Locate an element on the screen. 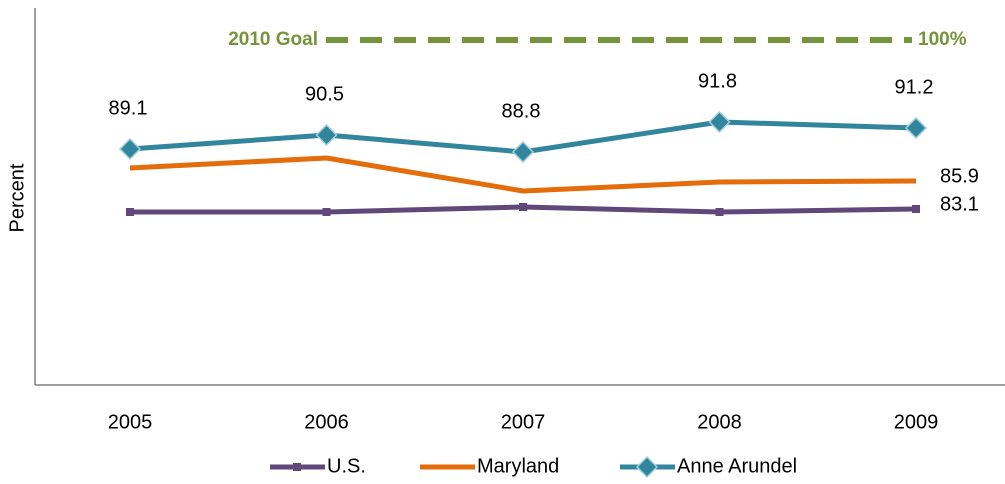 Image resolution: width=1005 pixels, height=484 pixels. x-tick-label: 2009 is located at coordinates (916, 422).